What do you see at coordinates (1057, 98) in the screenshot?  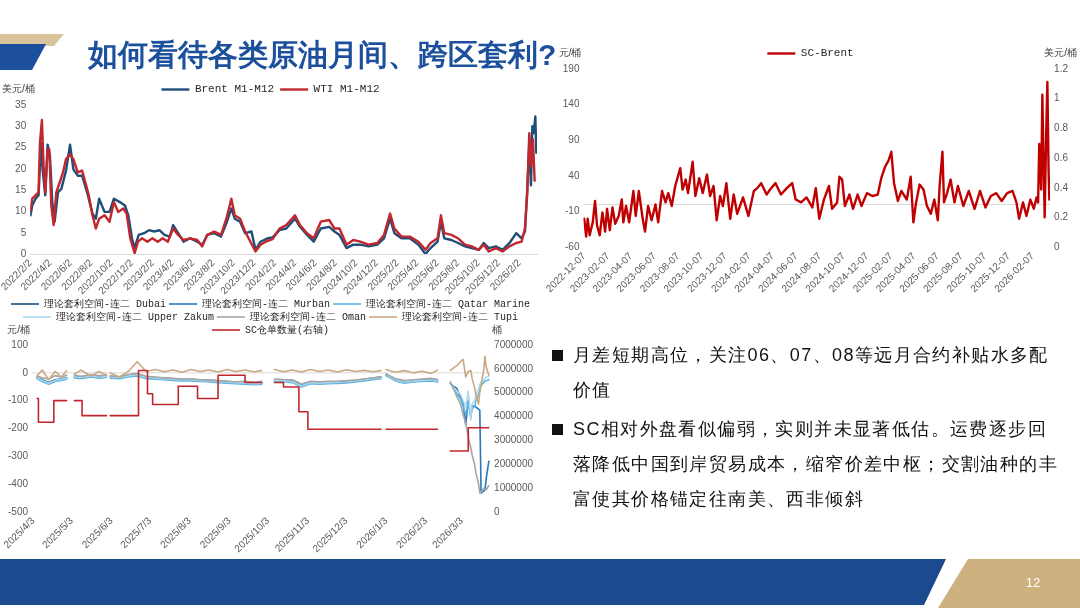 I see `y2-tick-label: 1` at bounding box center [1057, 98].